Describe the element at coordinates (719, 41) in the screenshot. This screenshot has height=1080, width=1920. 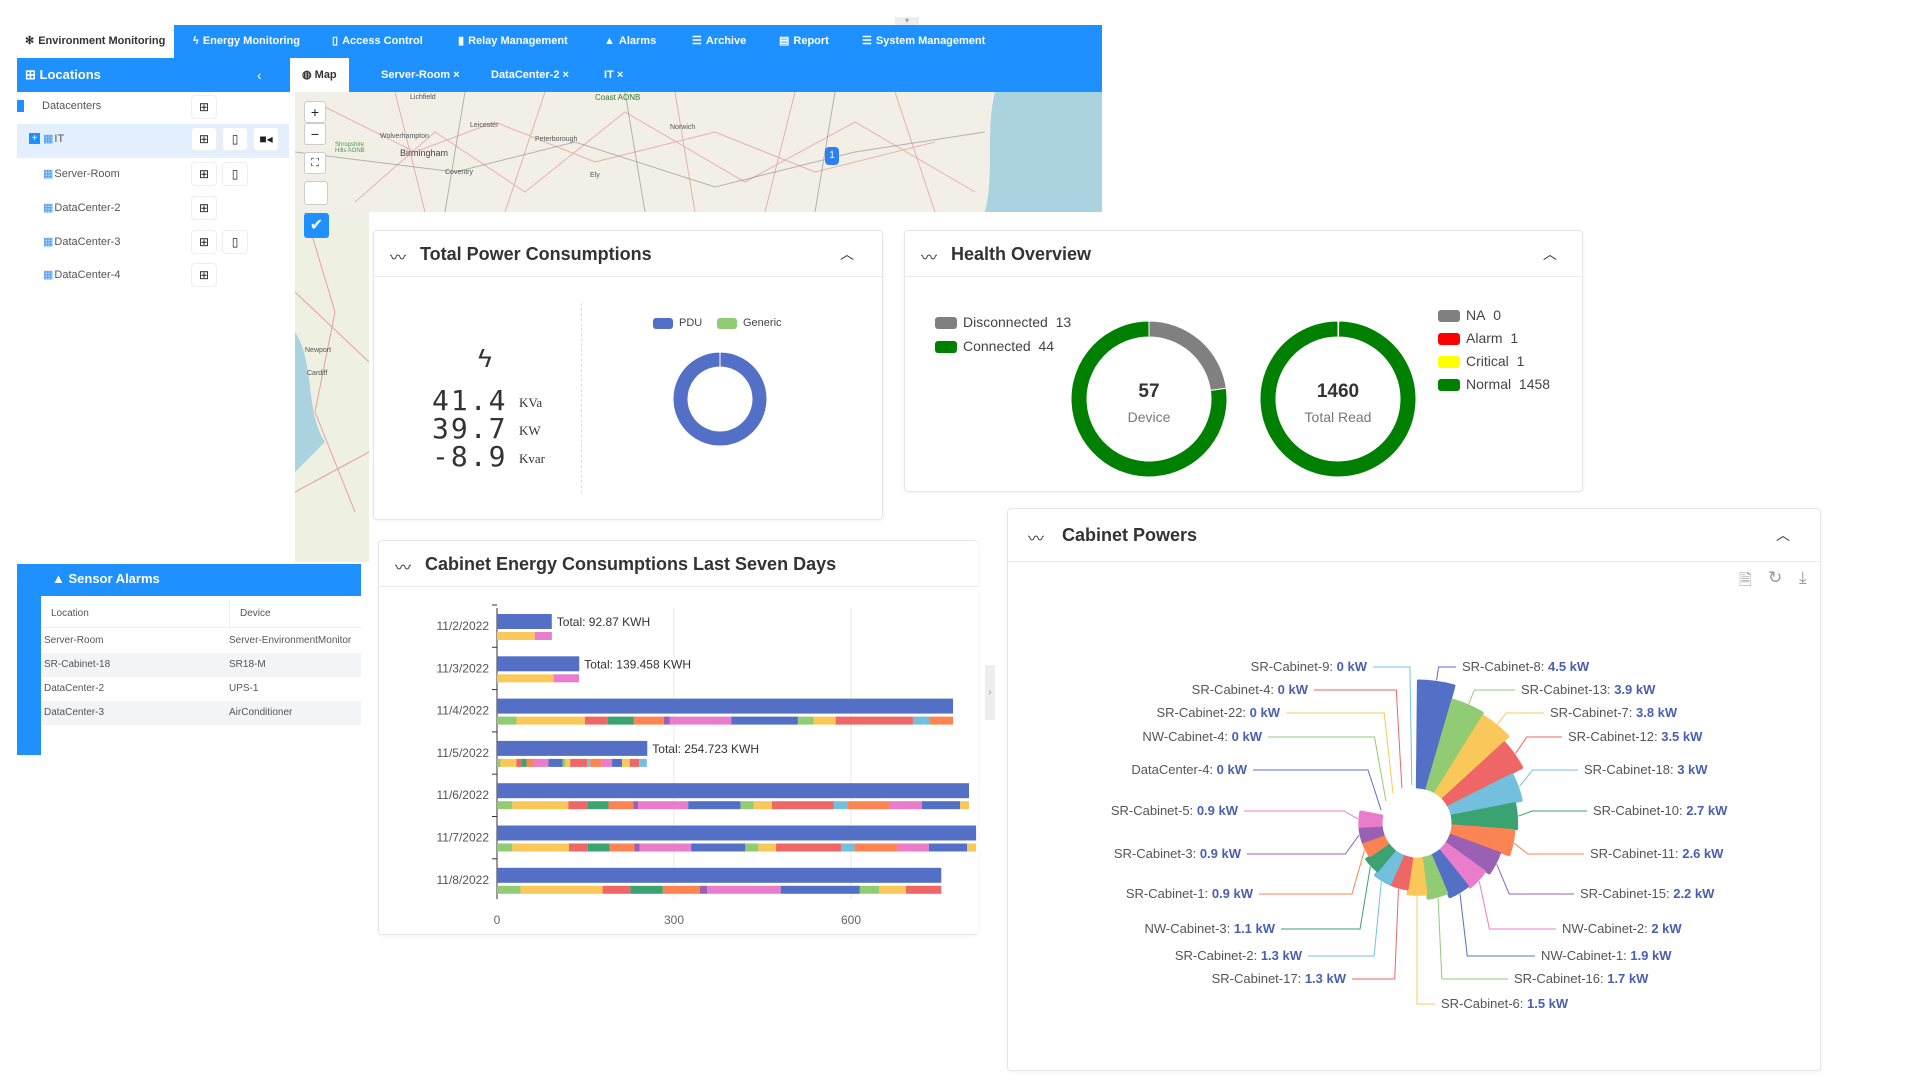
I see `nav-archive: ☰ Archive` at that location.